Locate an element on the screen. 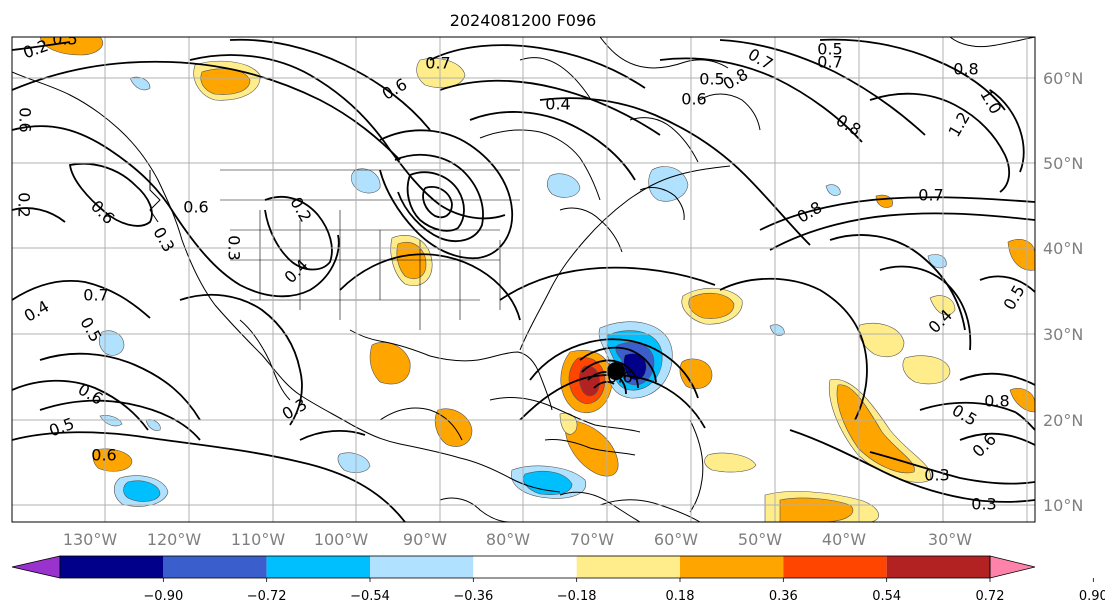 This screenshot has width=1105, height=615. colorbar-tick-label: −0.18 is located at coordinates (577, 596).